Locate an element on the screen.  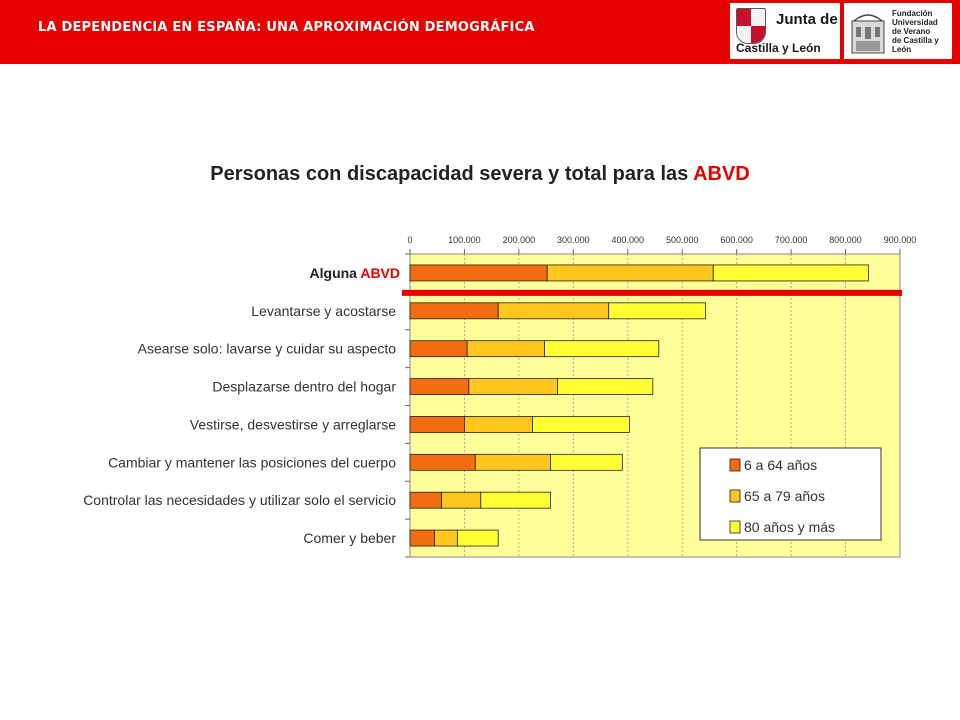
coat-of-arms-icon is located at coordinates (751, 26).